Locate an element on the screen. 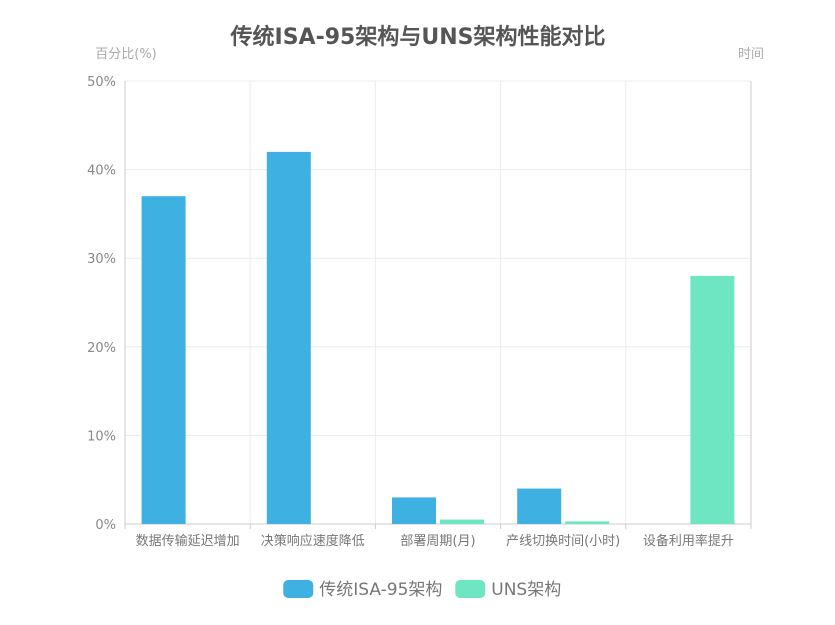 This screenshot has height=625, width=835. y-tick-label: 50% is located at coordinates (101, 82).